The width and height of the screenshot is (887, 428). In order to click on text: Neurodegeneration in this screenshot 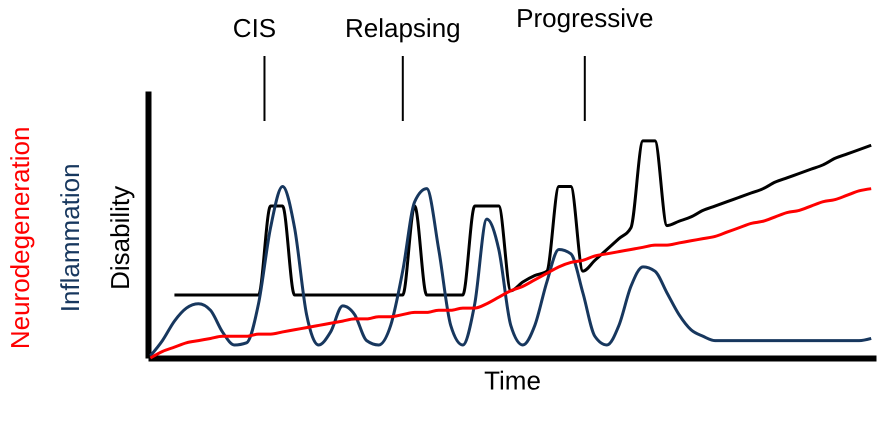, I will do `click(20, 238)`.